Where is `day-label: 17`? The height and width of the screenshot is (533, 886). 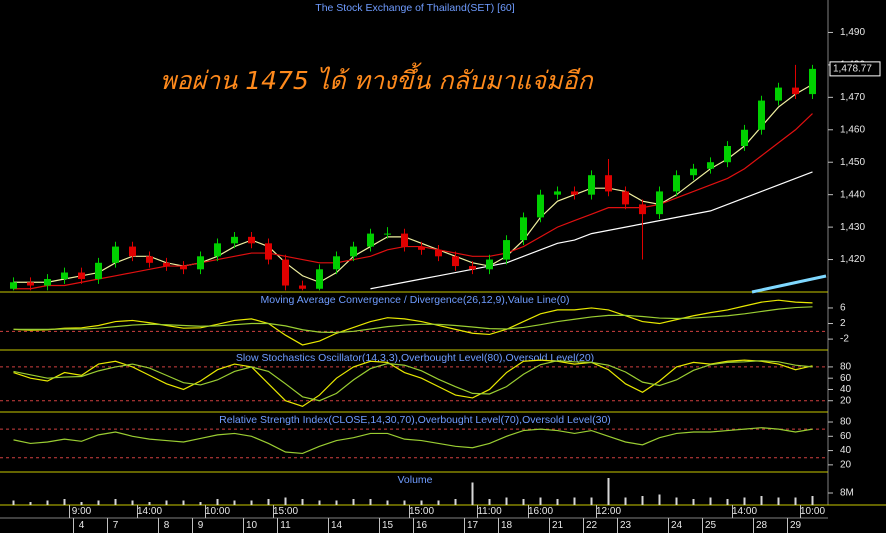
day-label: 17 is located at coordinates (473, 525).